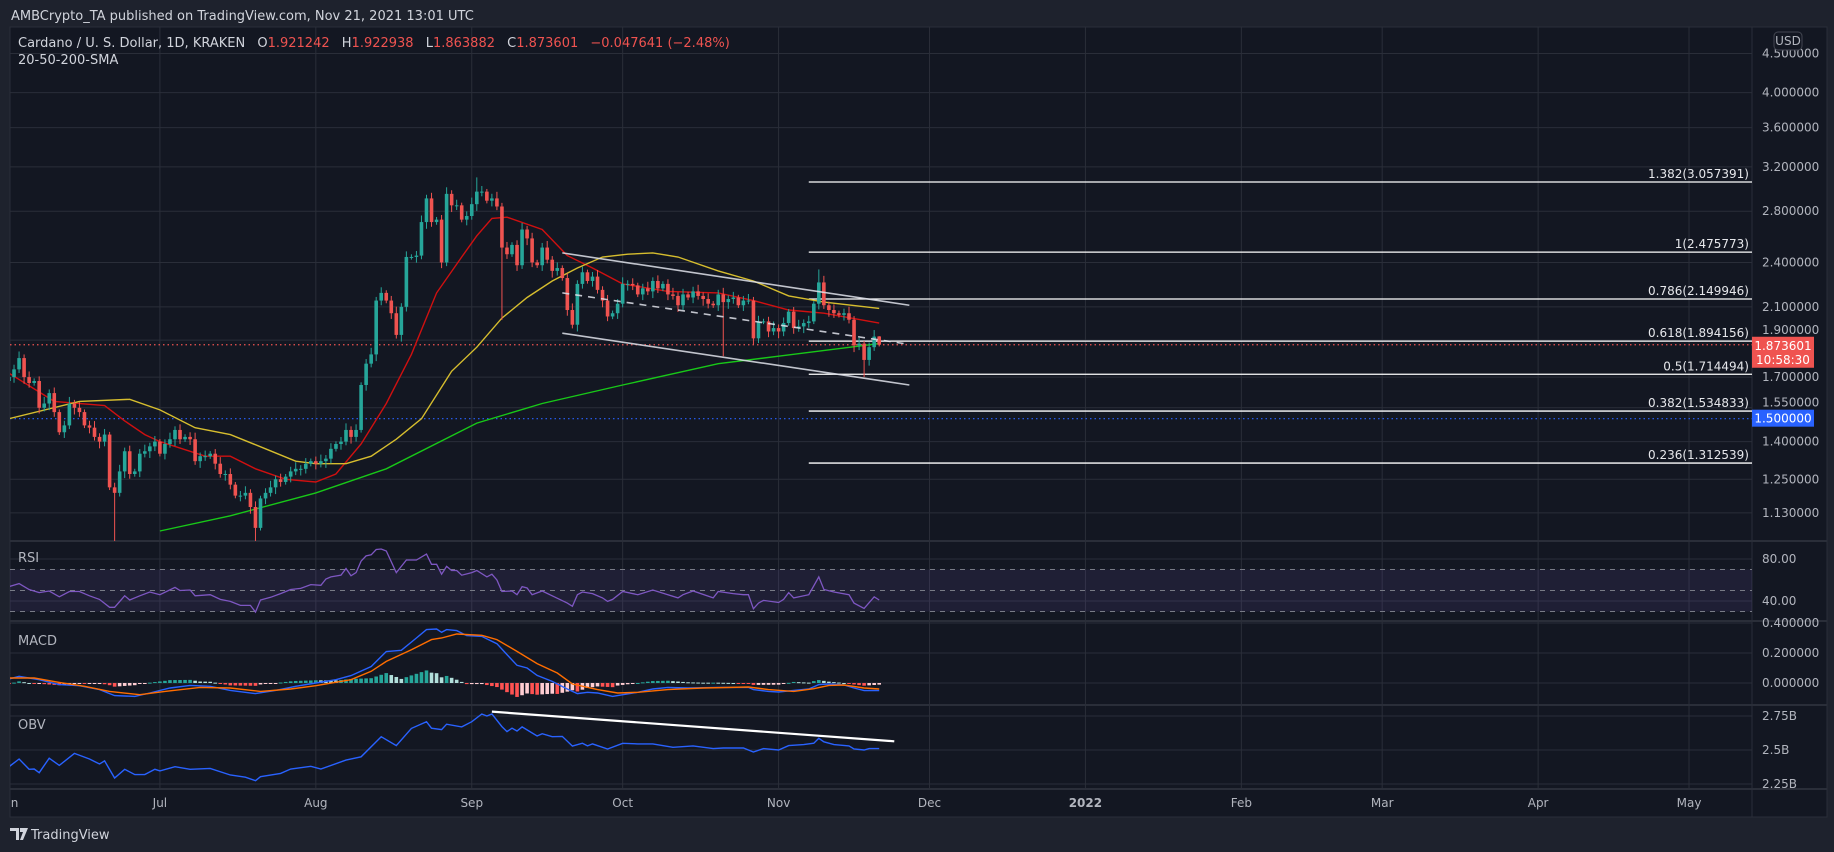 The width and height of the screenshot is (1834, 852). I want to click on rsi-axis-tick: 40.00, so click(1779, 601).